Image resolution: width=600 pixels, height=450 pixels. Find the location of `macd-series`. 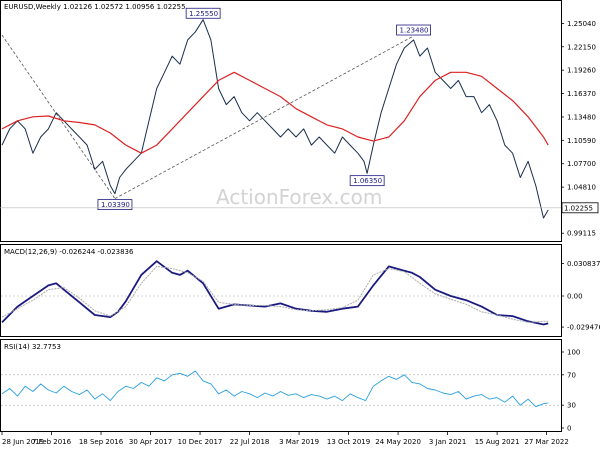

macd-series is located at coordinates (275, 293).